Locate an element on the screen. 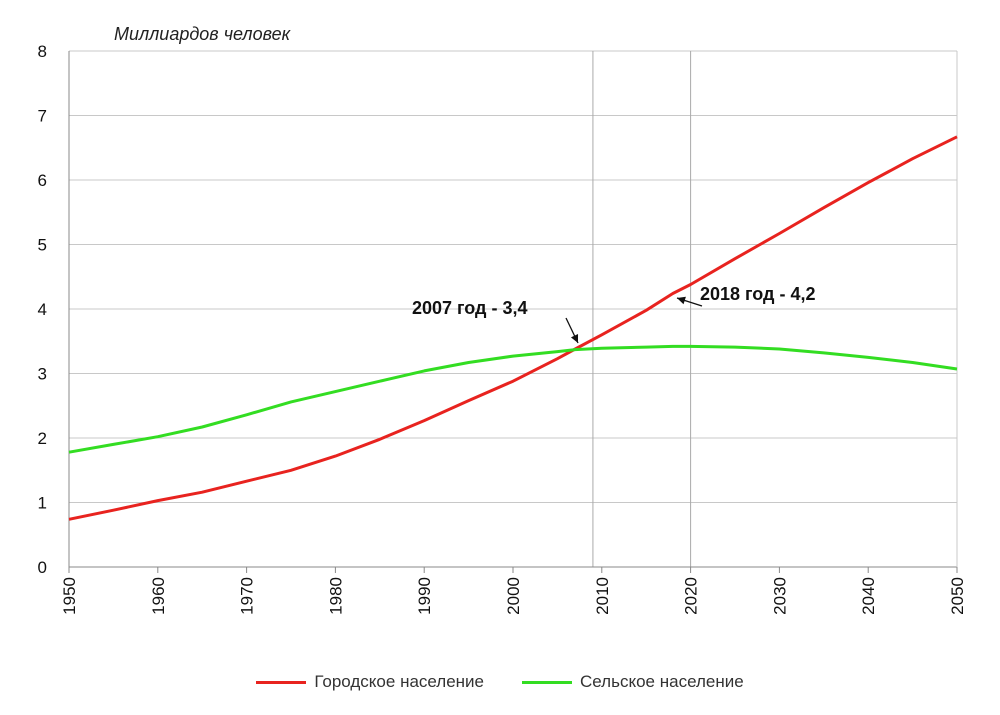 This screenshot has height=715, width=1000. legend-item-urban: Городское население is located at coordinates (370, 682).